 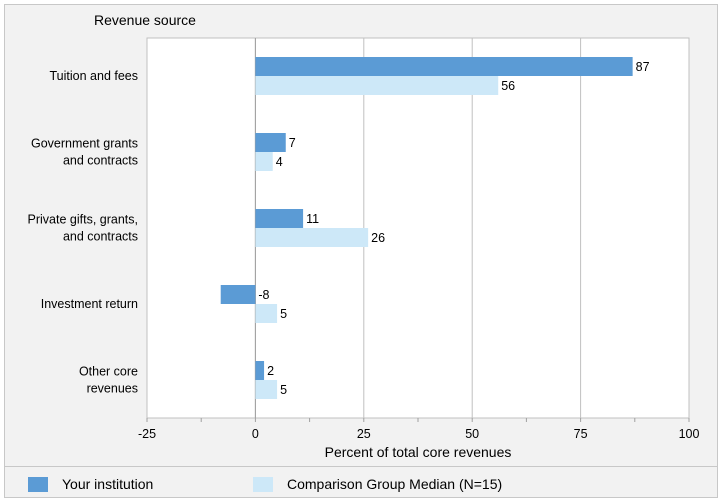 I want to click on category-label: Private gifts, grants, and contracts, so click(x=83, y=228).